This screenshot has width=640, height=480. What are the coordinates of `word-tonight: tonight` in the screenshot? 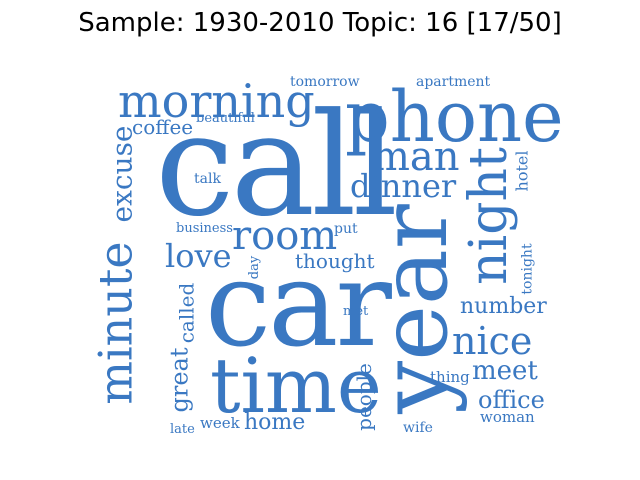 It's located at (527, 269).